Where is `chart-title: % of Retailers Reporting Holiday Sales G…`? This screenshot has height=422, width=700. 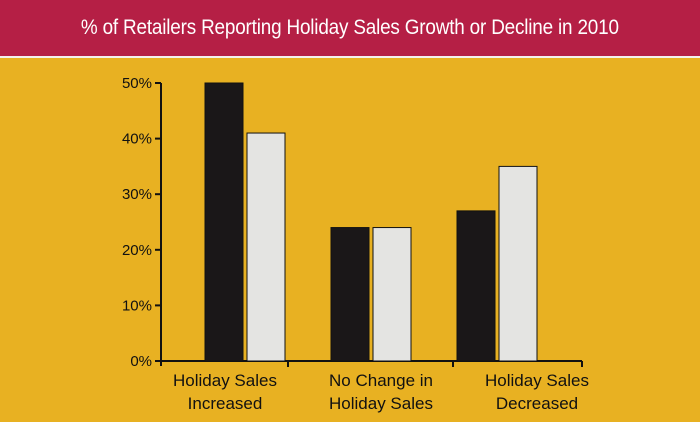 chart-title: % of Retailers Reporting Holiday Sales G… is located at coordinates (350, 27).